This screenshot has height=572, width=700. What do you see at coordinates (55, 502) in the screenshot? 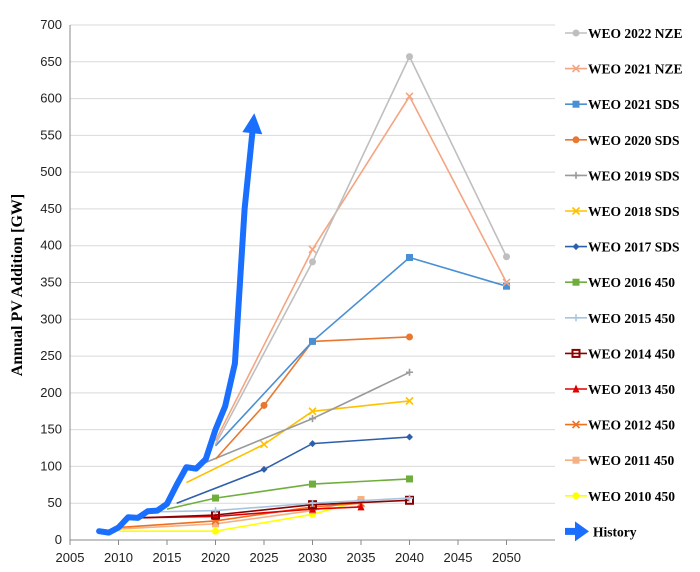
I see `y-tick-label: 50` at bounding box center [55, 502].